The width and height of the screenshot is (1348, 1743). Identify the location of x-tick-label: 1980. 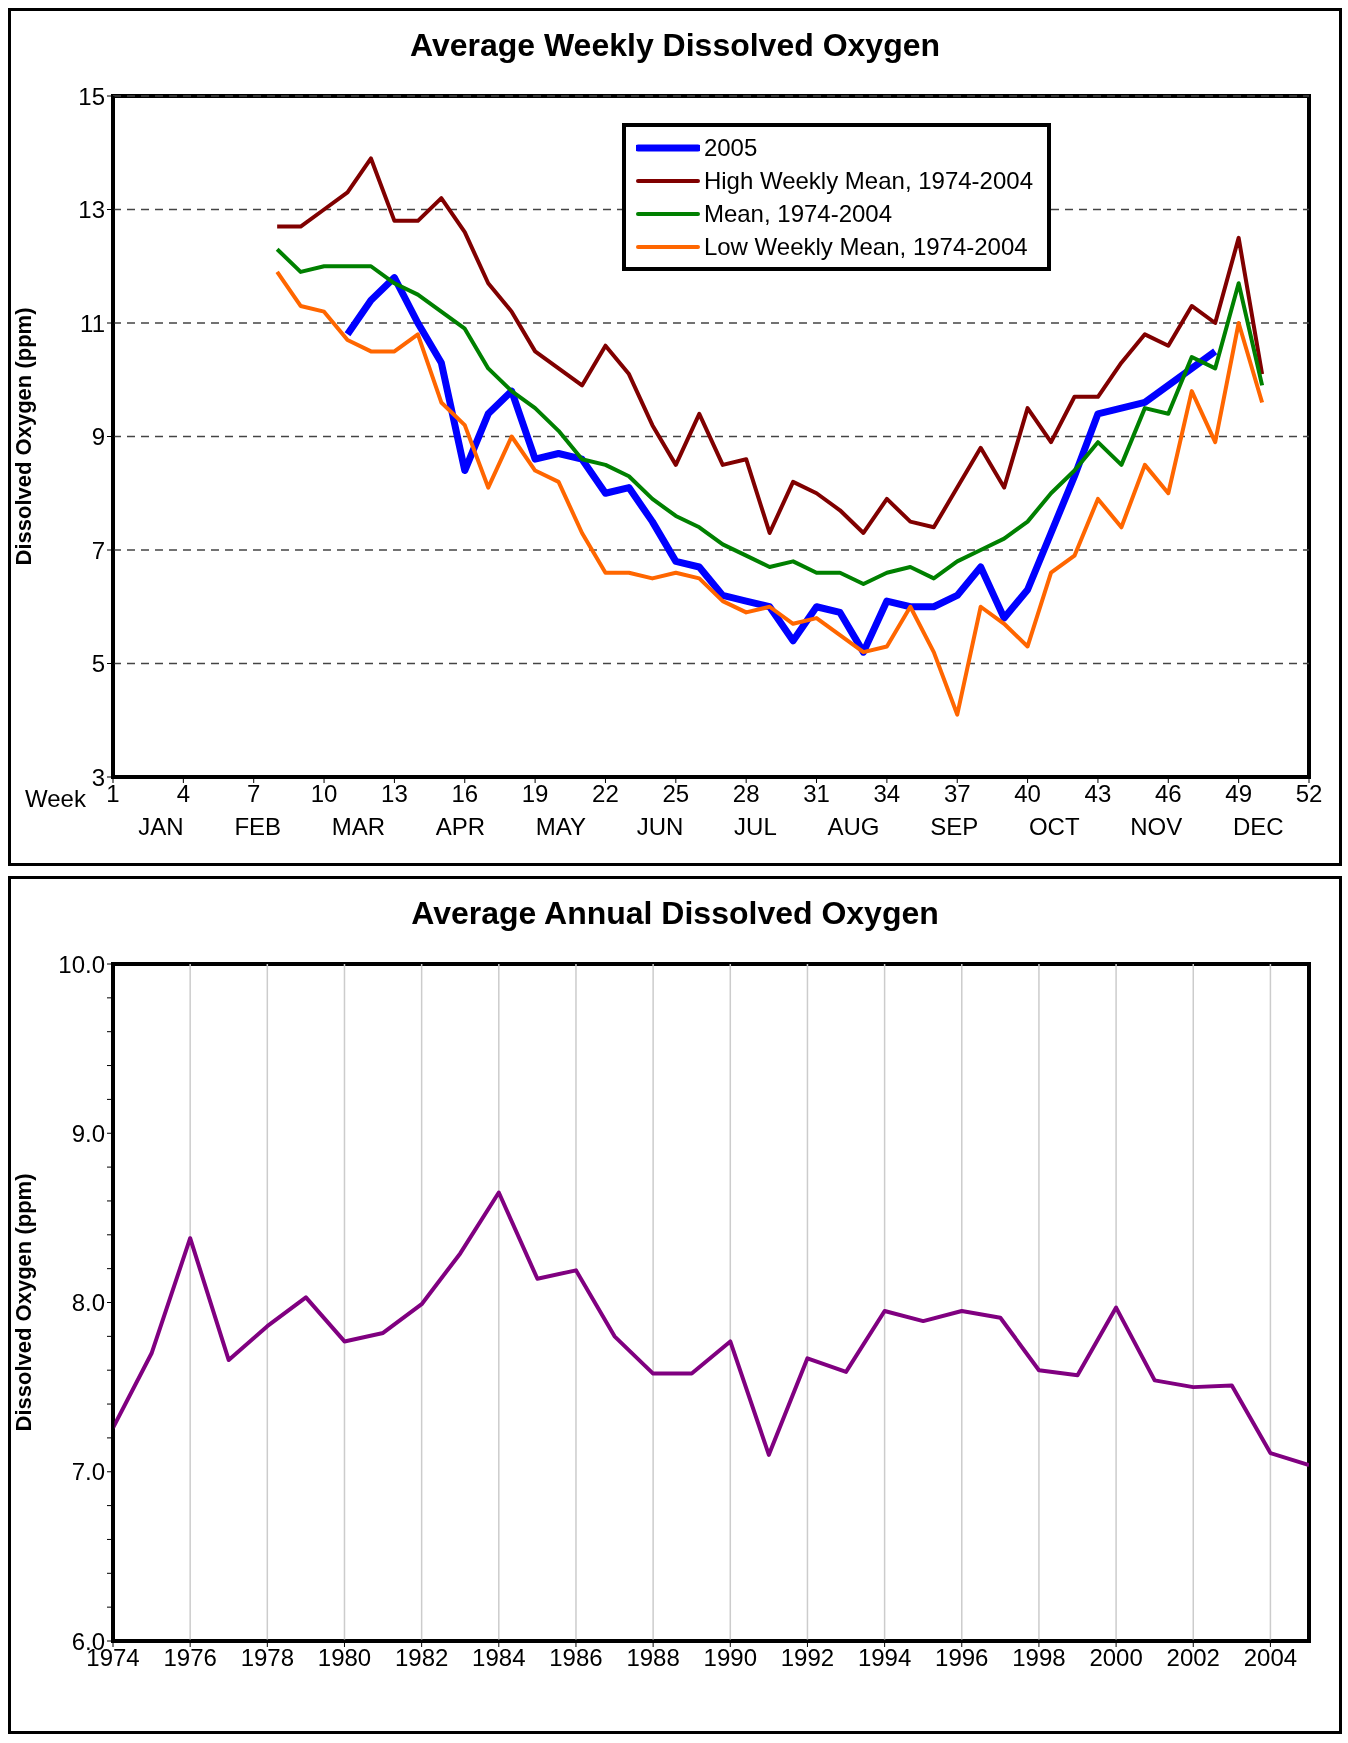
(344, 1658).